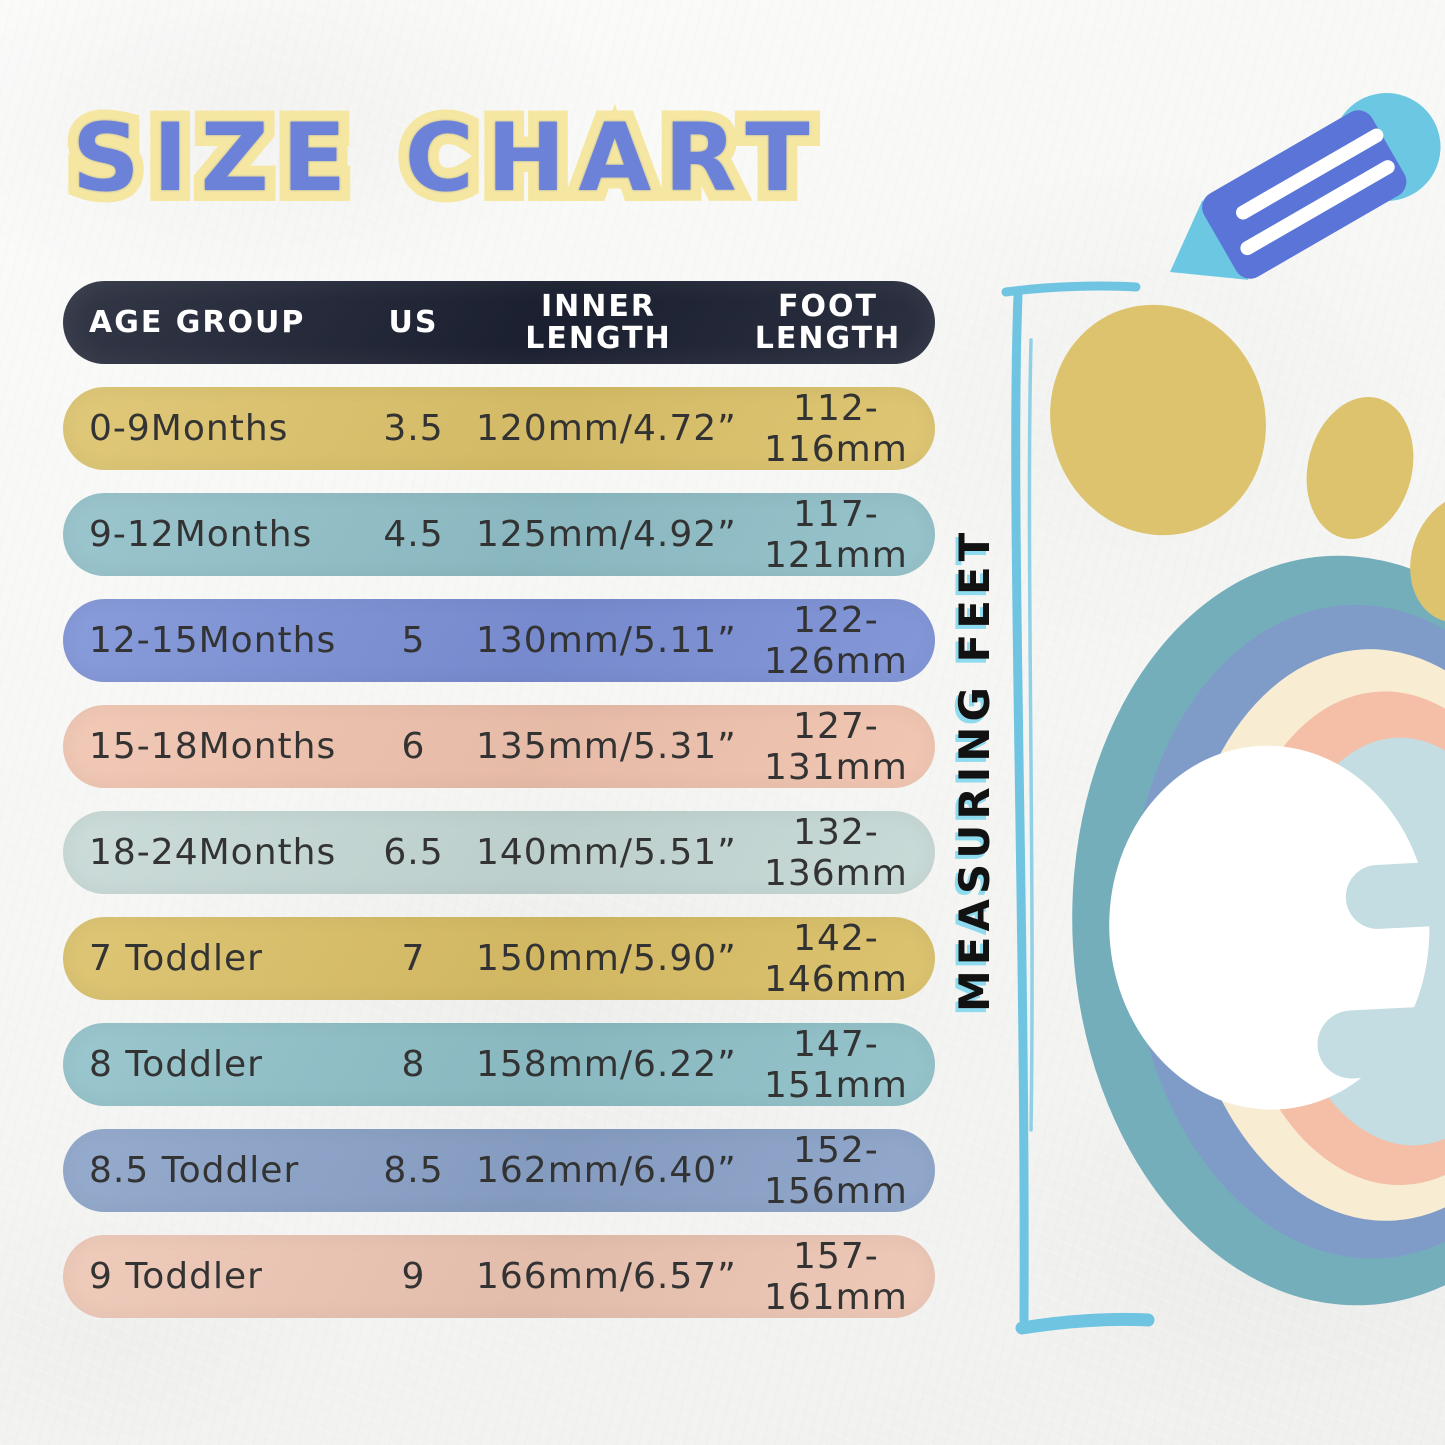 The width and height of the screenshot is (1445, 1445). Describe the element at coordinates (835, 1276) in the screenshot. I see `cell-foot-length: 157-161mm` at that location.